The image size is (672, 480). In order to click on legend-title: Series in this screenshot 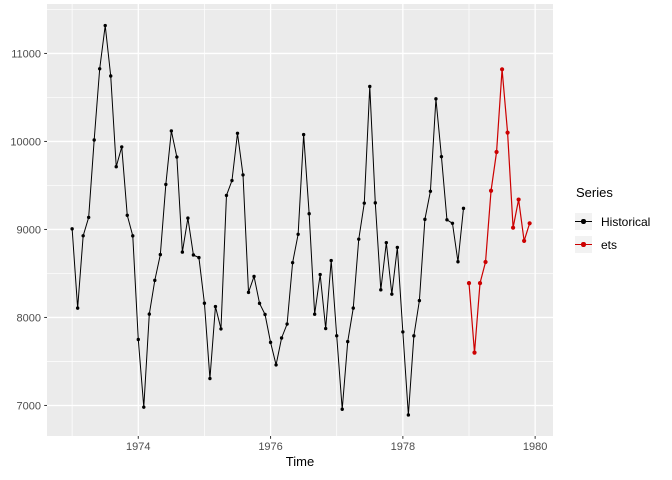, I will do `click(594, 192)`.